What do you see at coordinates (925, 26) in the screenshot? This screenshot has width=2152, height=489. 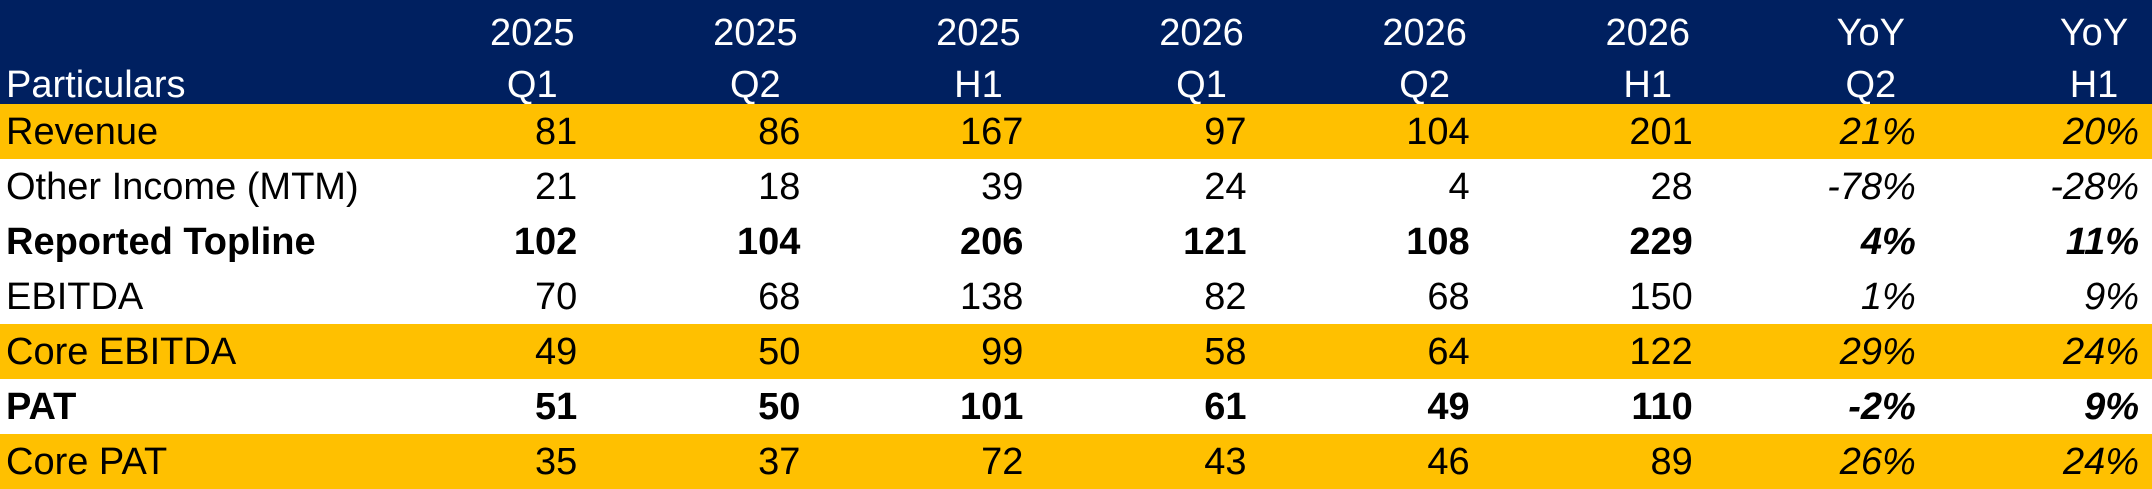 I see `header-col-3-top: 2025` at bounding box center [925, 26].